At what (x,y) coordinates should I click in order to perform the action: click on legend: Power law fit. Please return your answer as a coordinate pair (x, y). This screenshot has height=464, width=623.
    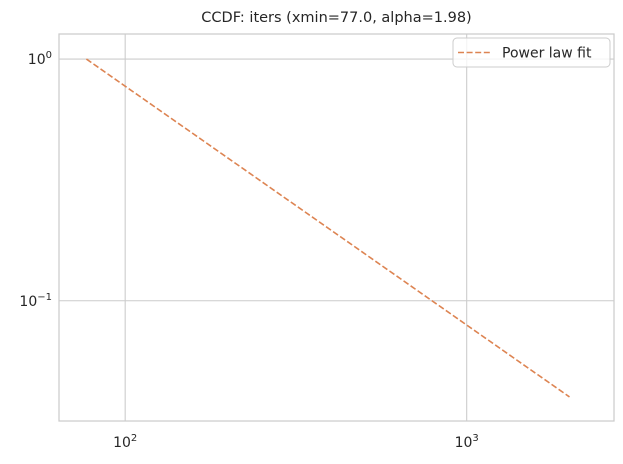
    Looking at the image, I should click on (531, 52).